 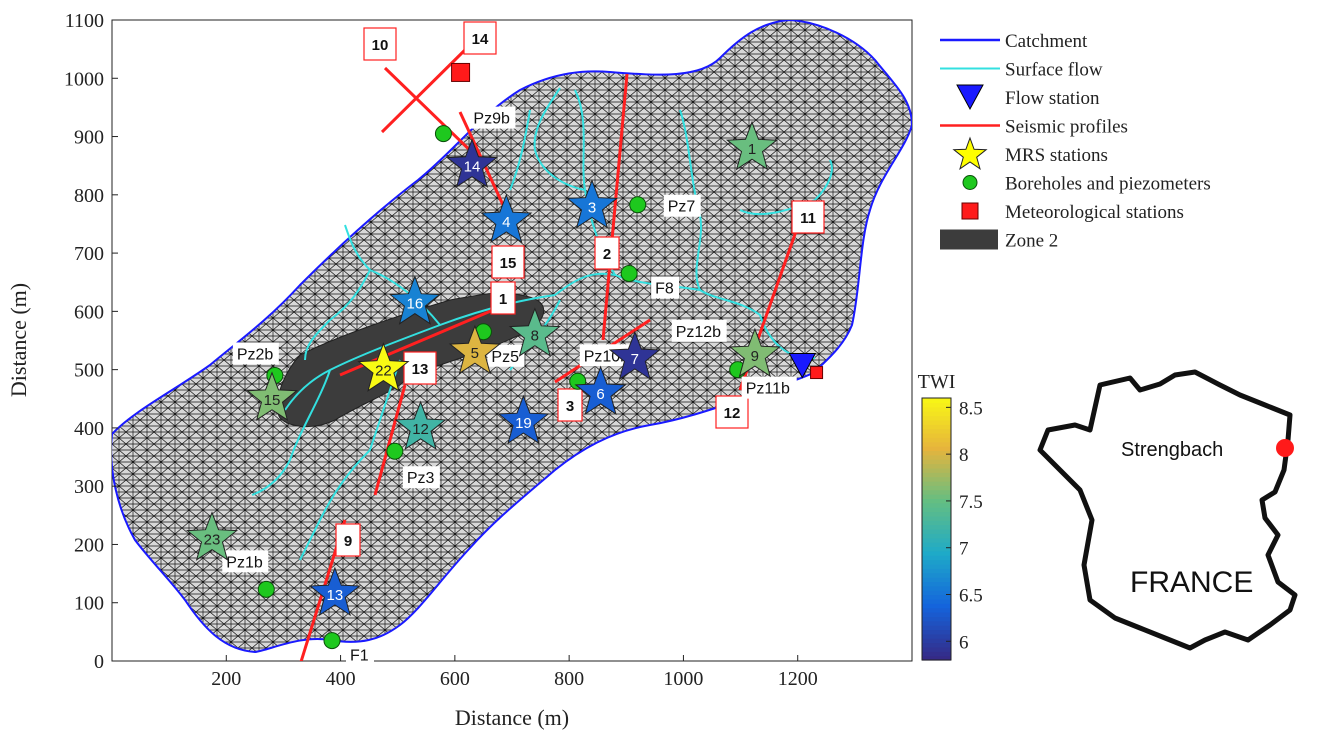 I want to click on borehole-label: Pz7, so click(x=682, y=207).